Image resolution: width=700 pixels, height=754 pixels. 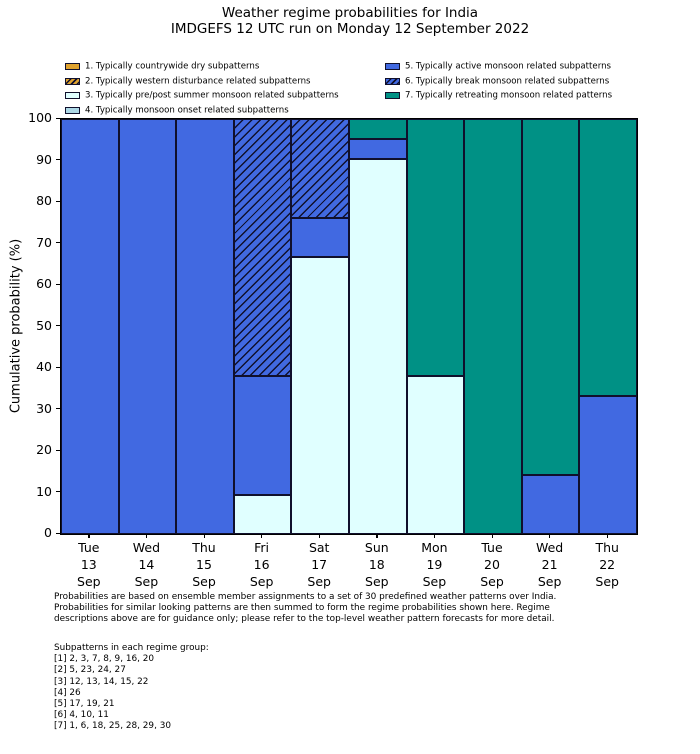 I want to click on x-tick-label-line: 21, so click(x=549, y=564).